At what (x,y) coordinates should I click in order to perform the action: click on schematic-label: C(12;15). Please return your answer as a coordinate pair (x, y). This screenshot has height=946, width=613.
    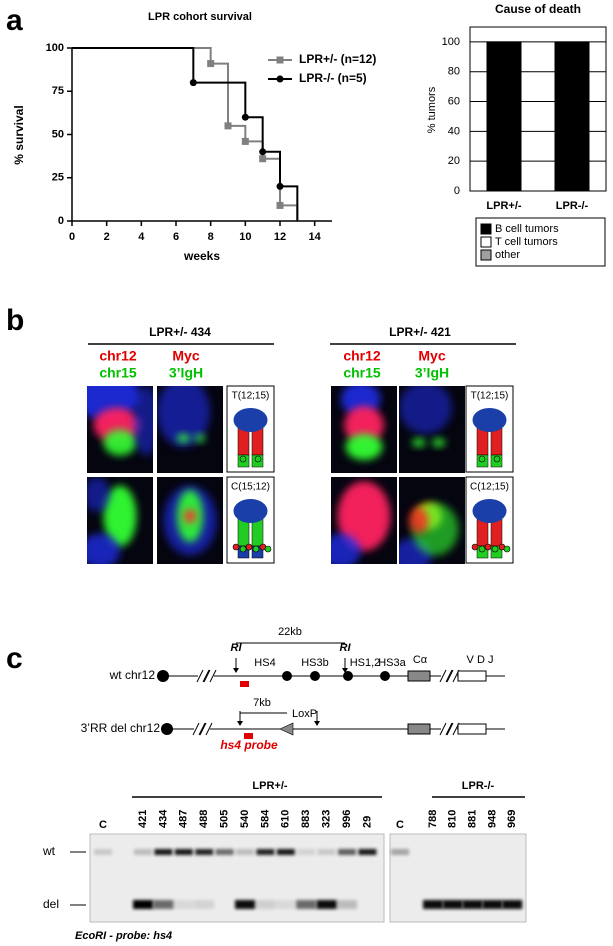
    Looking at the image, I should click on (489, 487).